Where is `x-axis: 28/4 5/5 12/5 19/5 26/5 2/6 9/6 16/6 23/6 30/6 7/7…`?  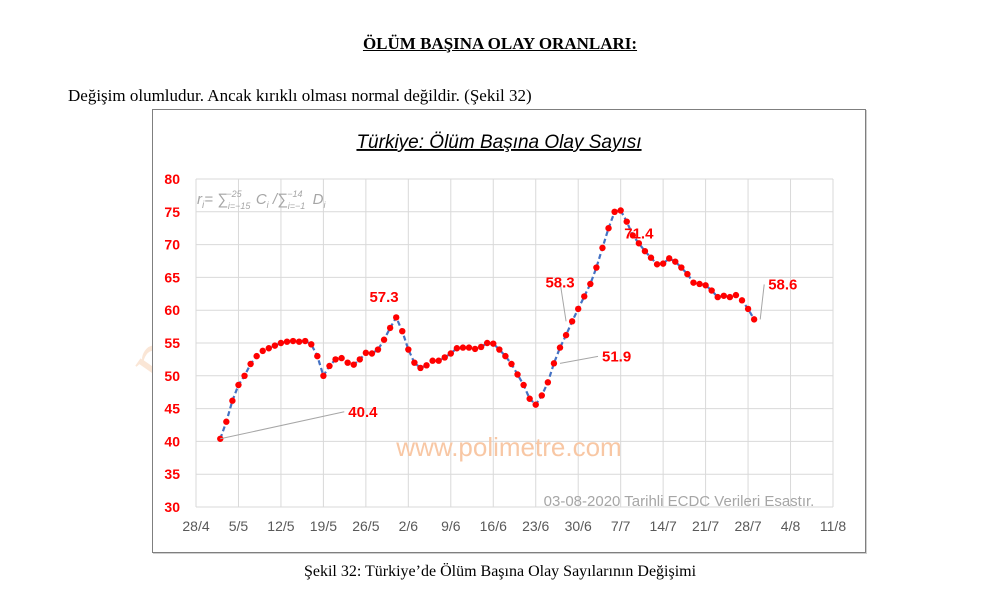 x-axis: 28/4 5/5 12/5 19/5 26/5 2/6 9/6 16/6 23/6 30/6 7/7… is located at coordinates (514, 526).